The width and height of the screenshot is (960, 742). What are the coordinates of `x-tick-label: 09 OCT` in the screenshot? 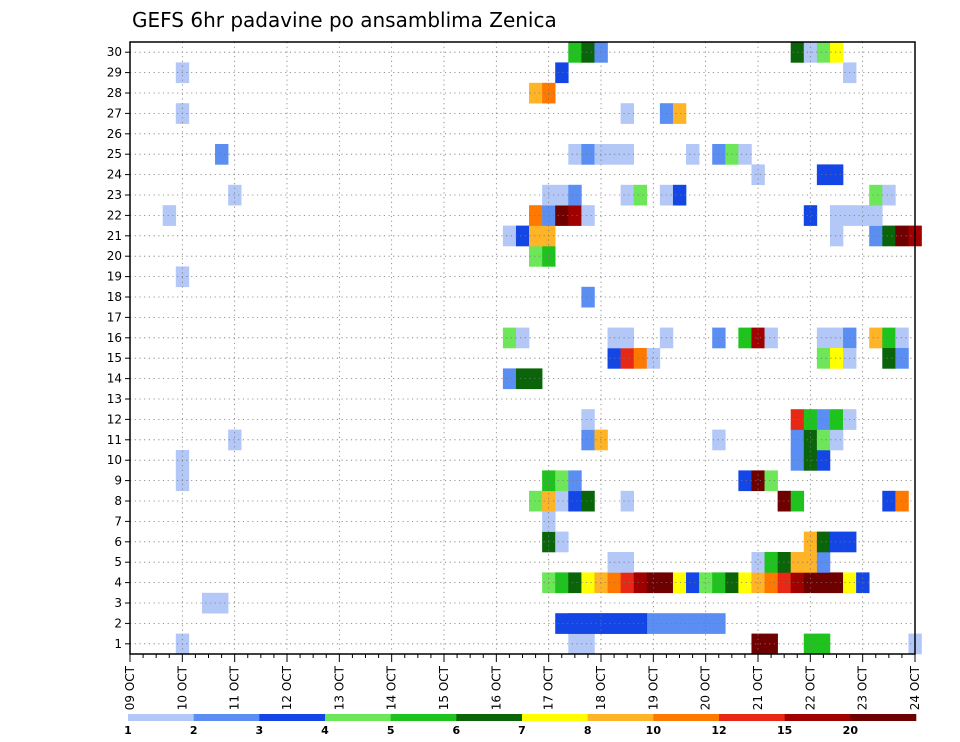 It's located at (130, 687).